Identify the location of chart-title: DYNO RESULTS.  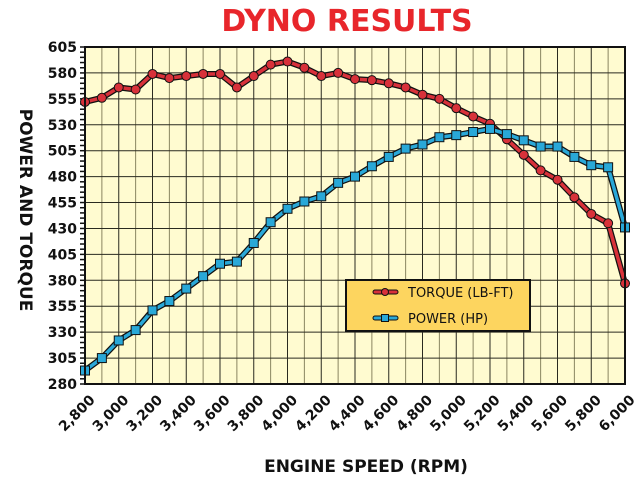
(346, 21).